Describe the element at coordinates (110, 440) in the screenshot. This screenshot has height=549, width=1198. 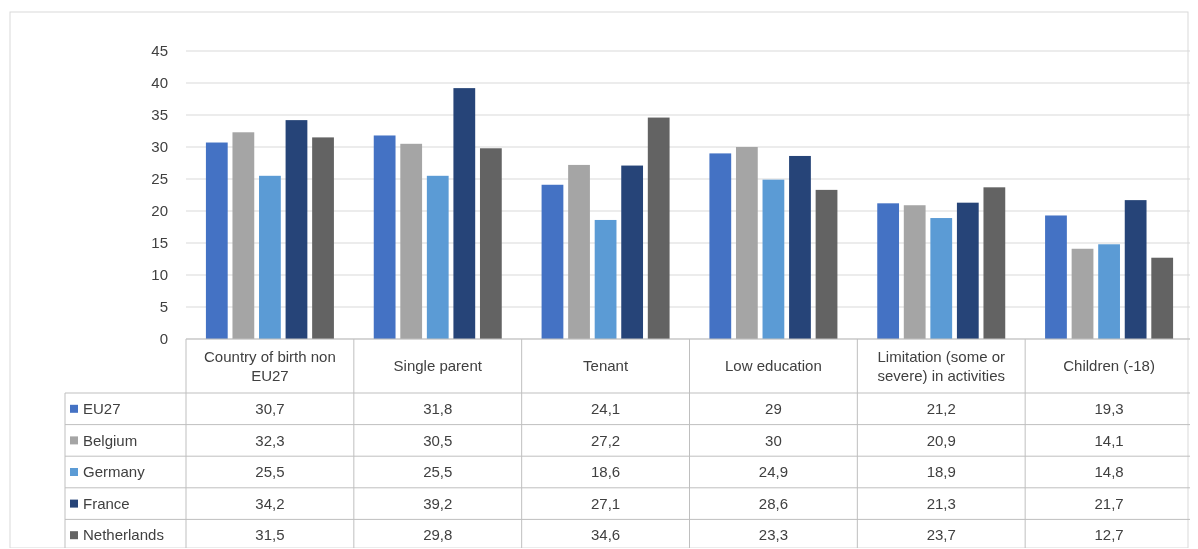
I see `legend-label: Belgium` at that location.